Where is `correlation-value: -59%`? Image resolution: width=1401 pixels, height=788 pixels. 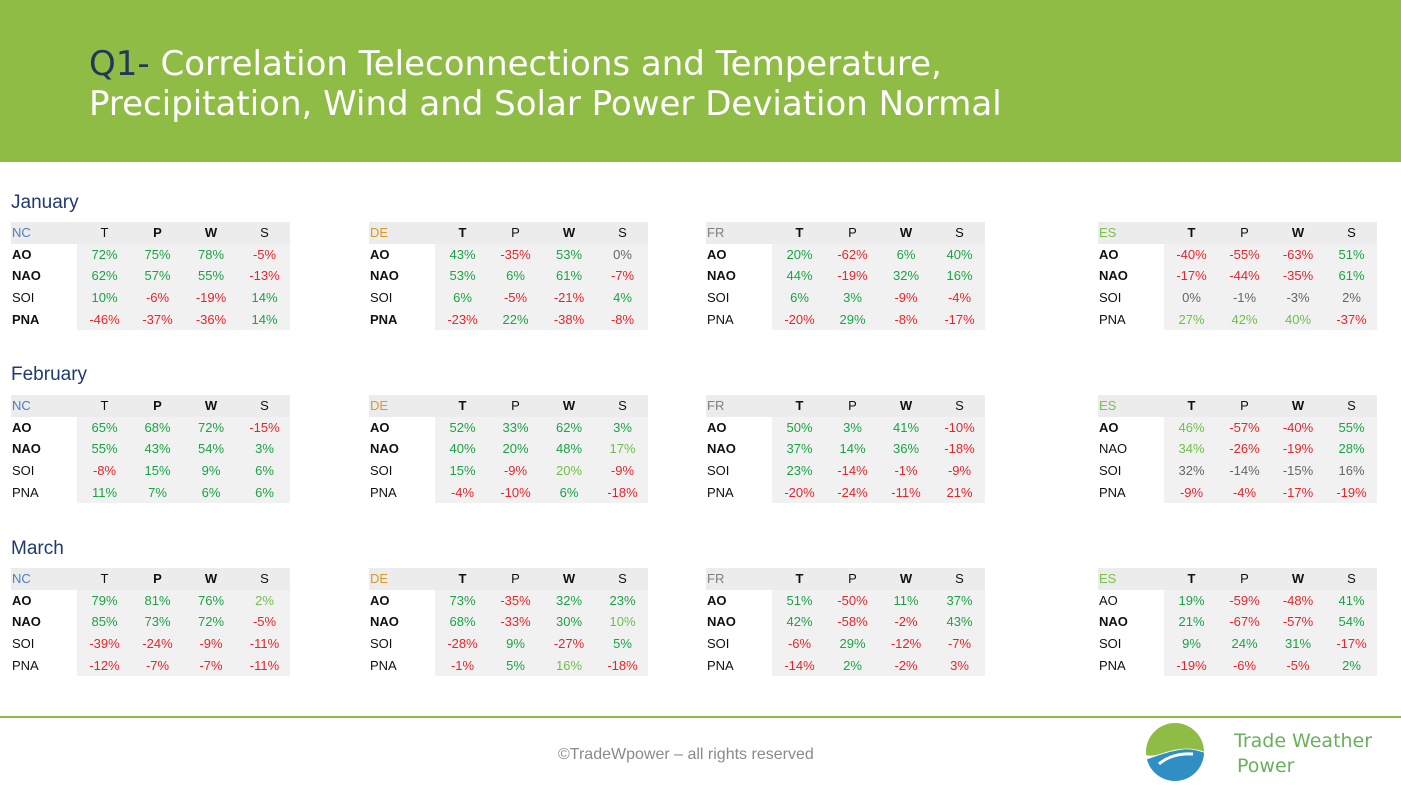 correlation-value: -59% is located at coordinates (1244, 600).